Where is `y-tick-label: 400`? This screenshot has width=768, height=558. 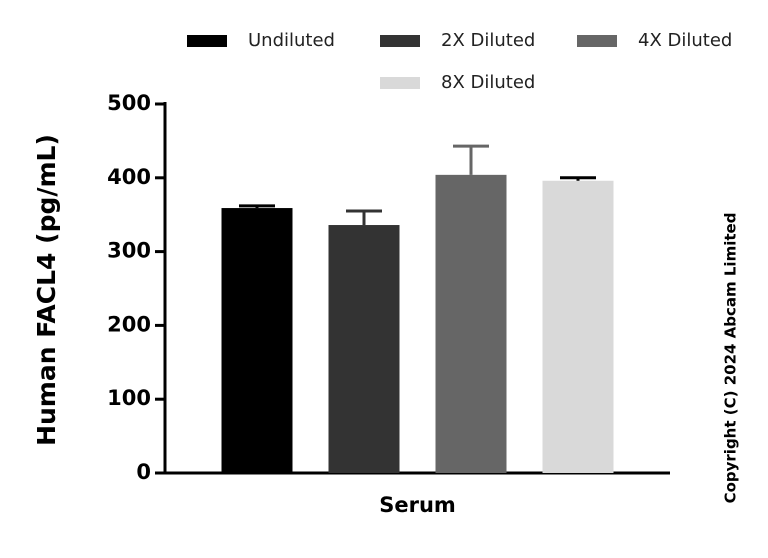
y-tick-label: 400 is located at coordinates (129, 177).